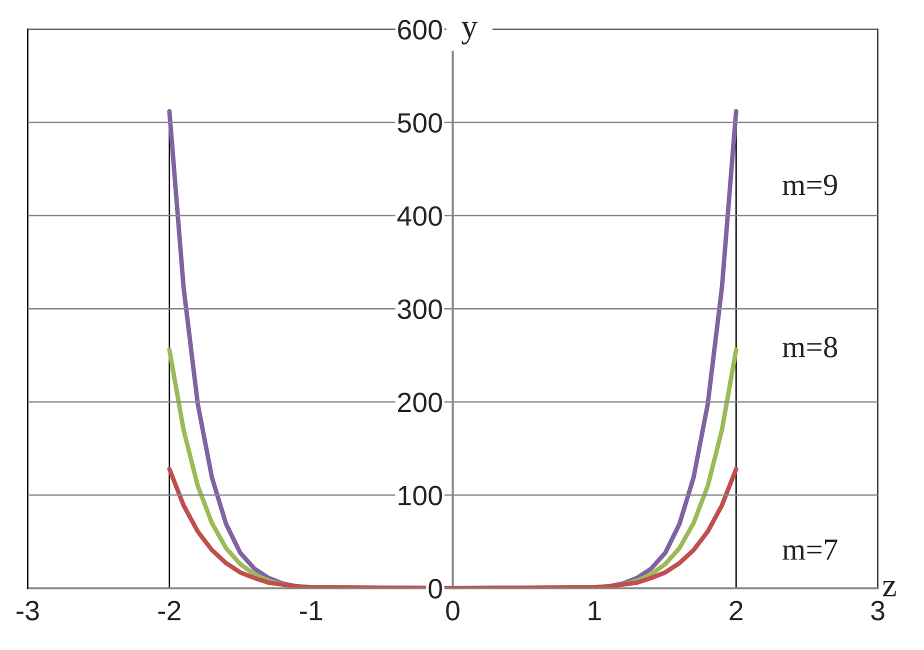  What do you see at coordinates (736, 610) in the screenshot?
I see `x-tick-label: 2` at bounding box center [736, 610].